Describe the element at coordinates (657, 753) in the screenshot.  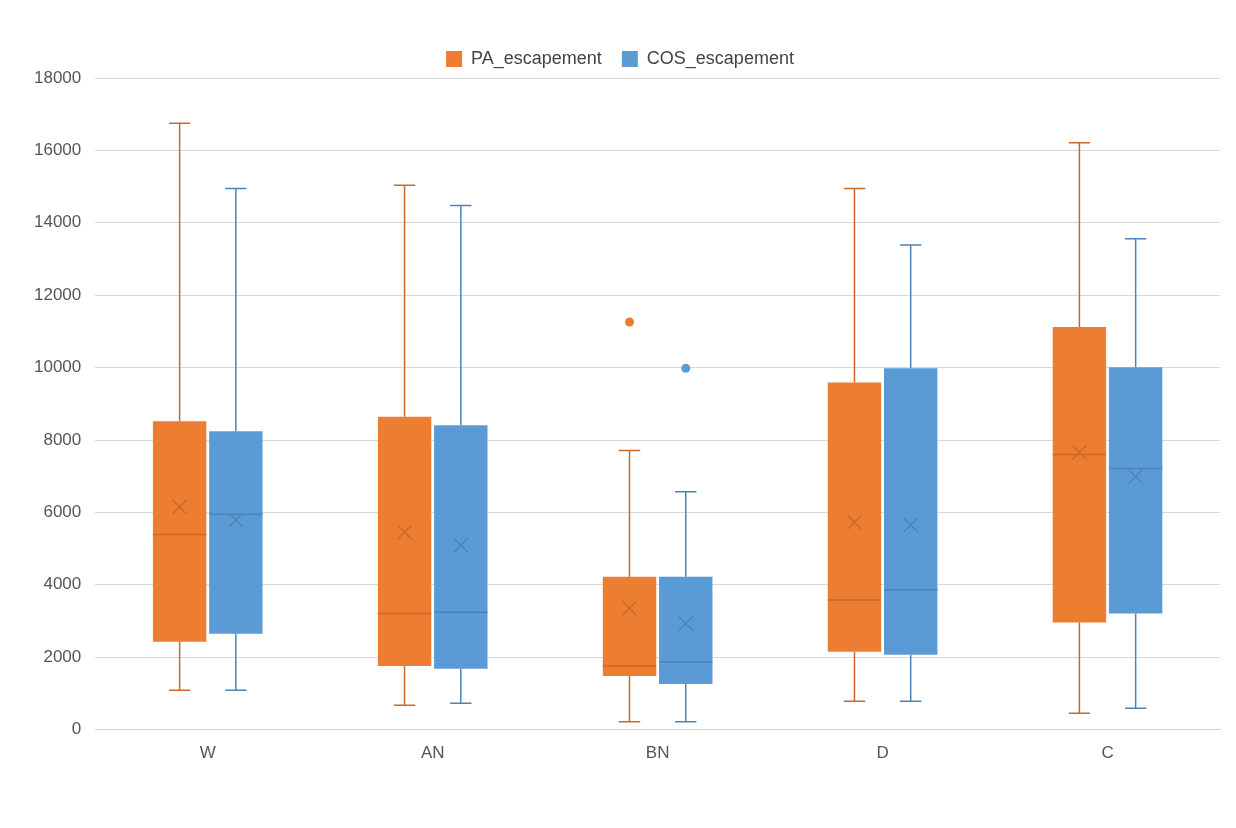
I see `x-tick-label: BN` at that location.